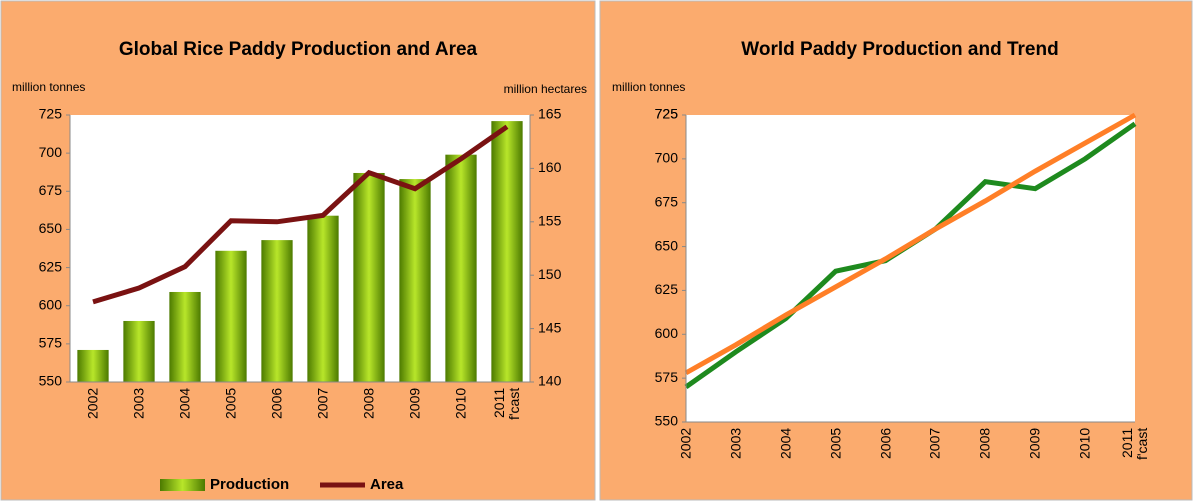  What do you see at coordinates (550, 167) in the screenshot?
I see `y2-tick-label: 160` at bounding box center [550, 167].